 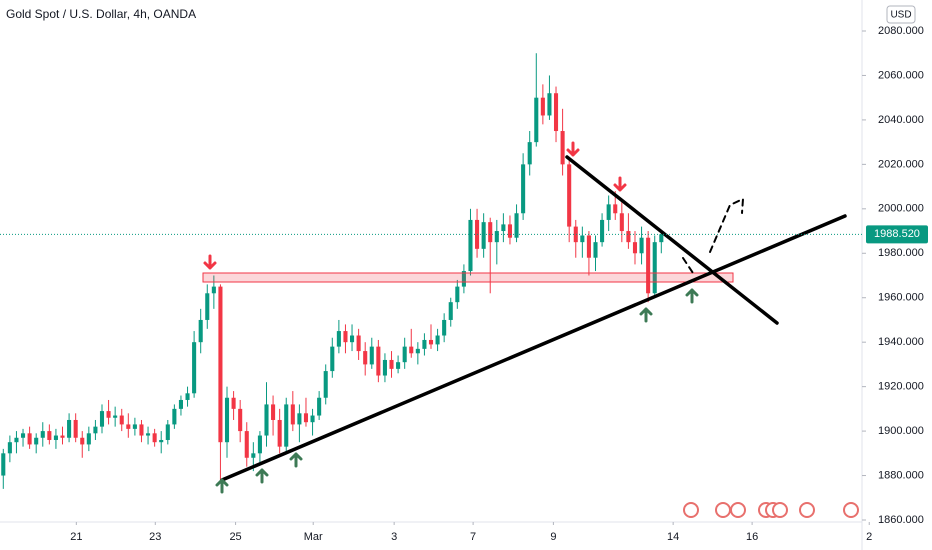 What do you see at coordinates (235, 537) in the screenshot?
I see `x-tick-label: 25` at bounding box center [235, 537].